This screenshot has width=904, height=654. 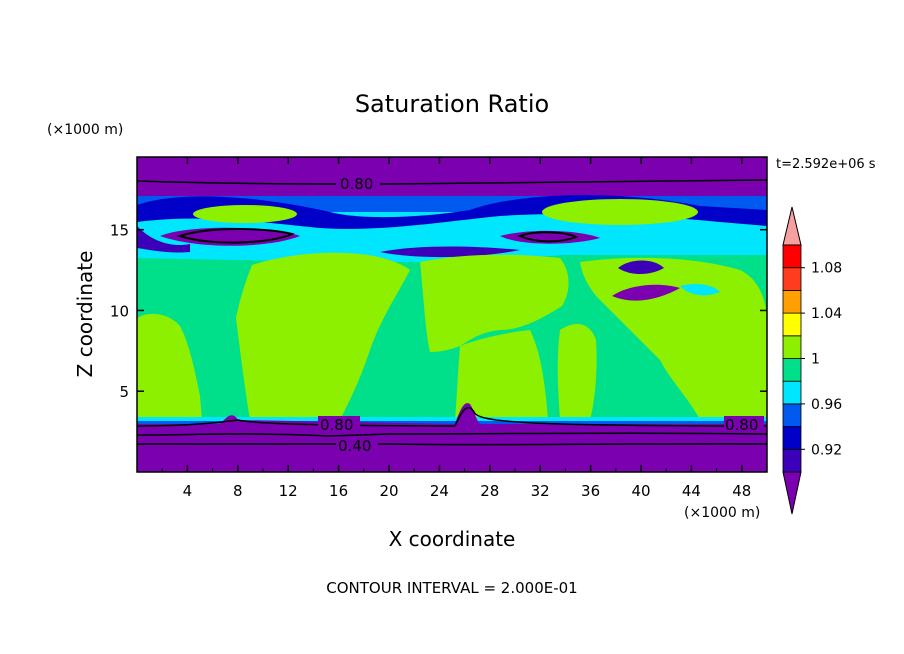 I want to click on x-tick-label-5: 24, so click(x=439, y=491).